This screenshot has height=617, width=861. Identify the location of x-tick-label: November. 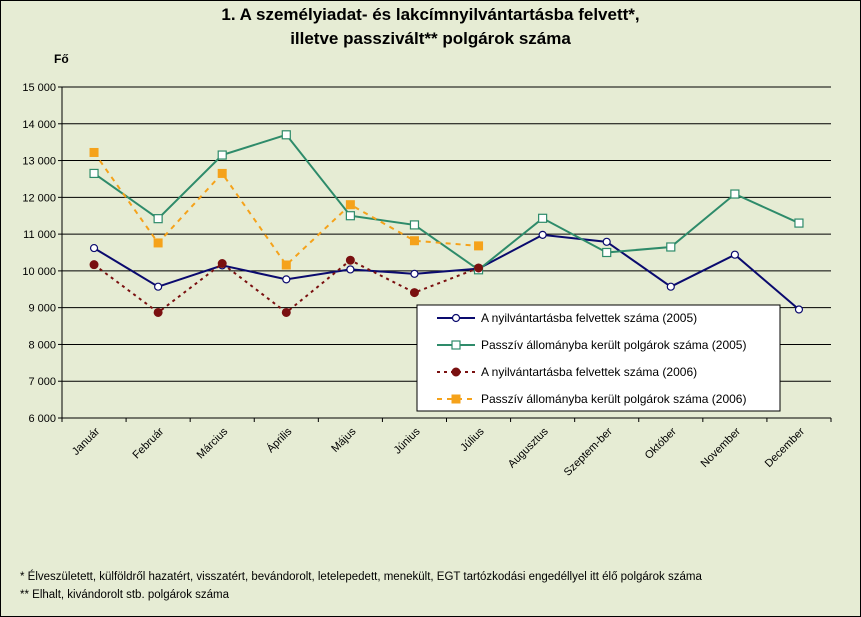
(721, 447).